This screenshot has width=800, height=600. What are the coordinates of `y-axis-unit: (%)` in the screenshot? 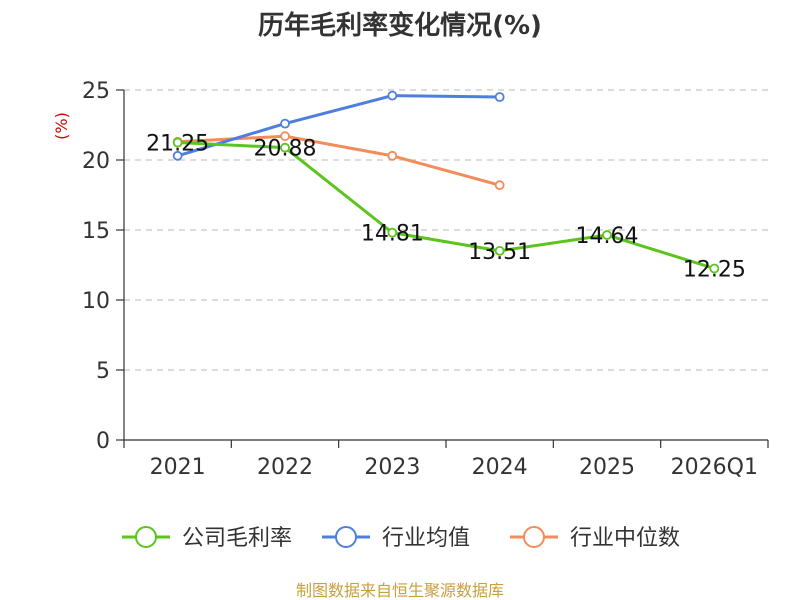 It's located at (61, 126).